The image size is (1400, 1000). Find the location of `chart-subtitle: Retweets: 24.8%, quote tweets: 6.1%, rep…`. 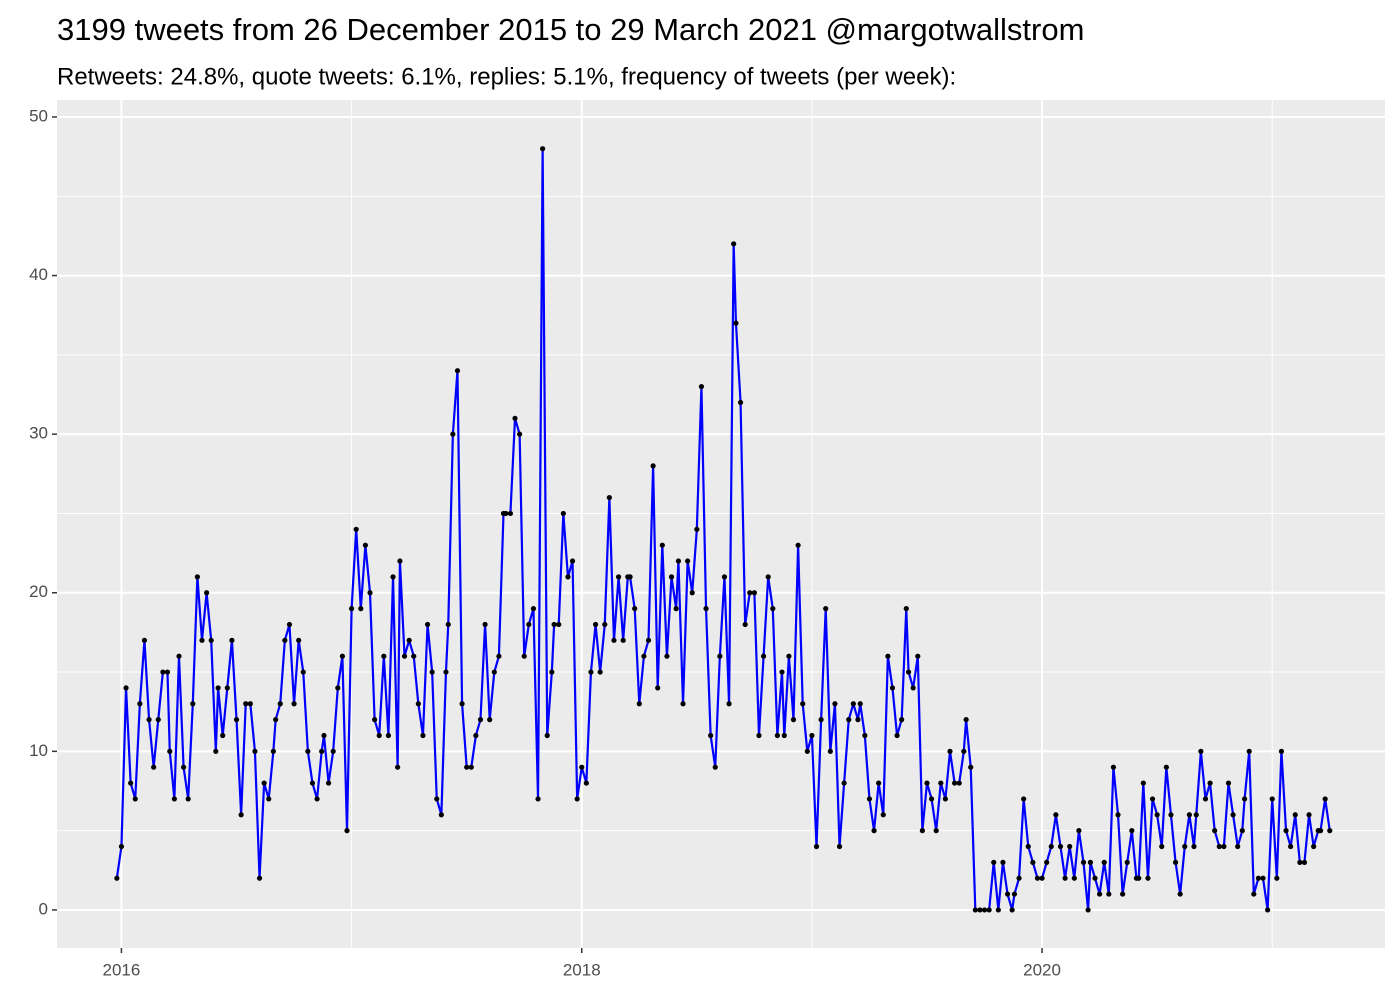

chart-subtitle: Retweets: 24.8%, quote tweets: 6.1%, rep… is located at coordinates (506, 76).